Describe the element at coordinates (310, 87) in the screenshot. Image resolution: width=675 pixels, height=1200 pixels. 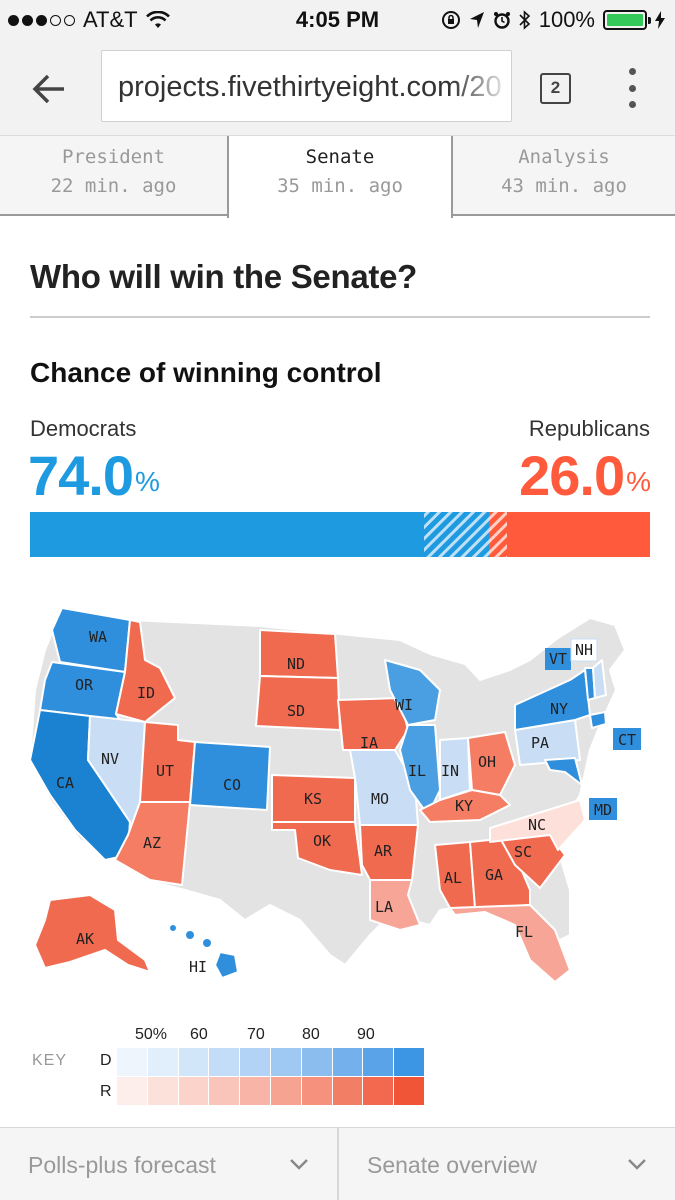
I see `url-text: projects.fivethirtyeight.com/20` at that location.